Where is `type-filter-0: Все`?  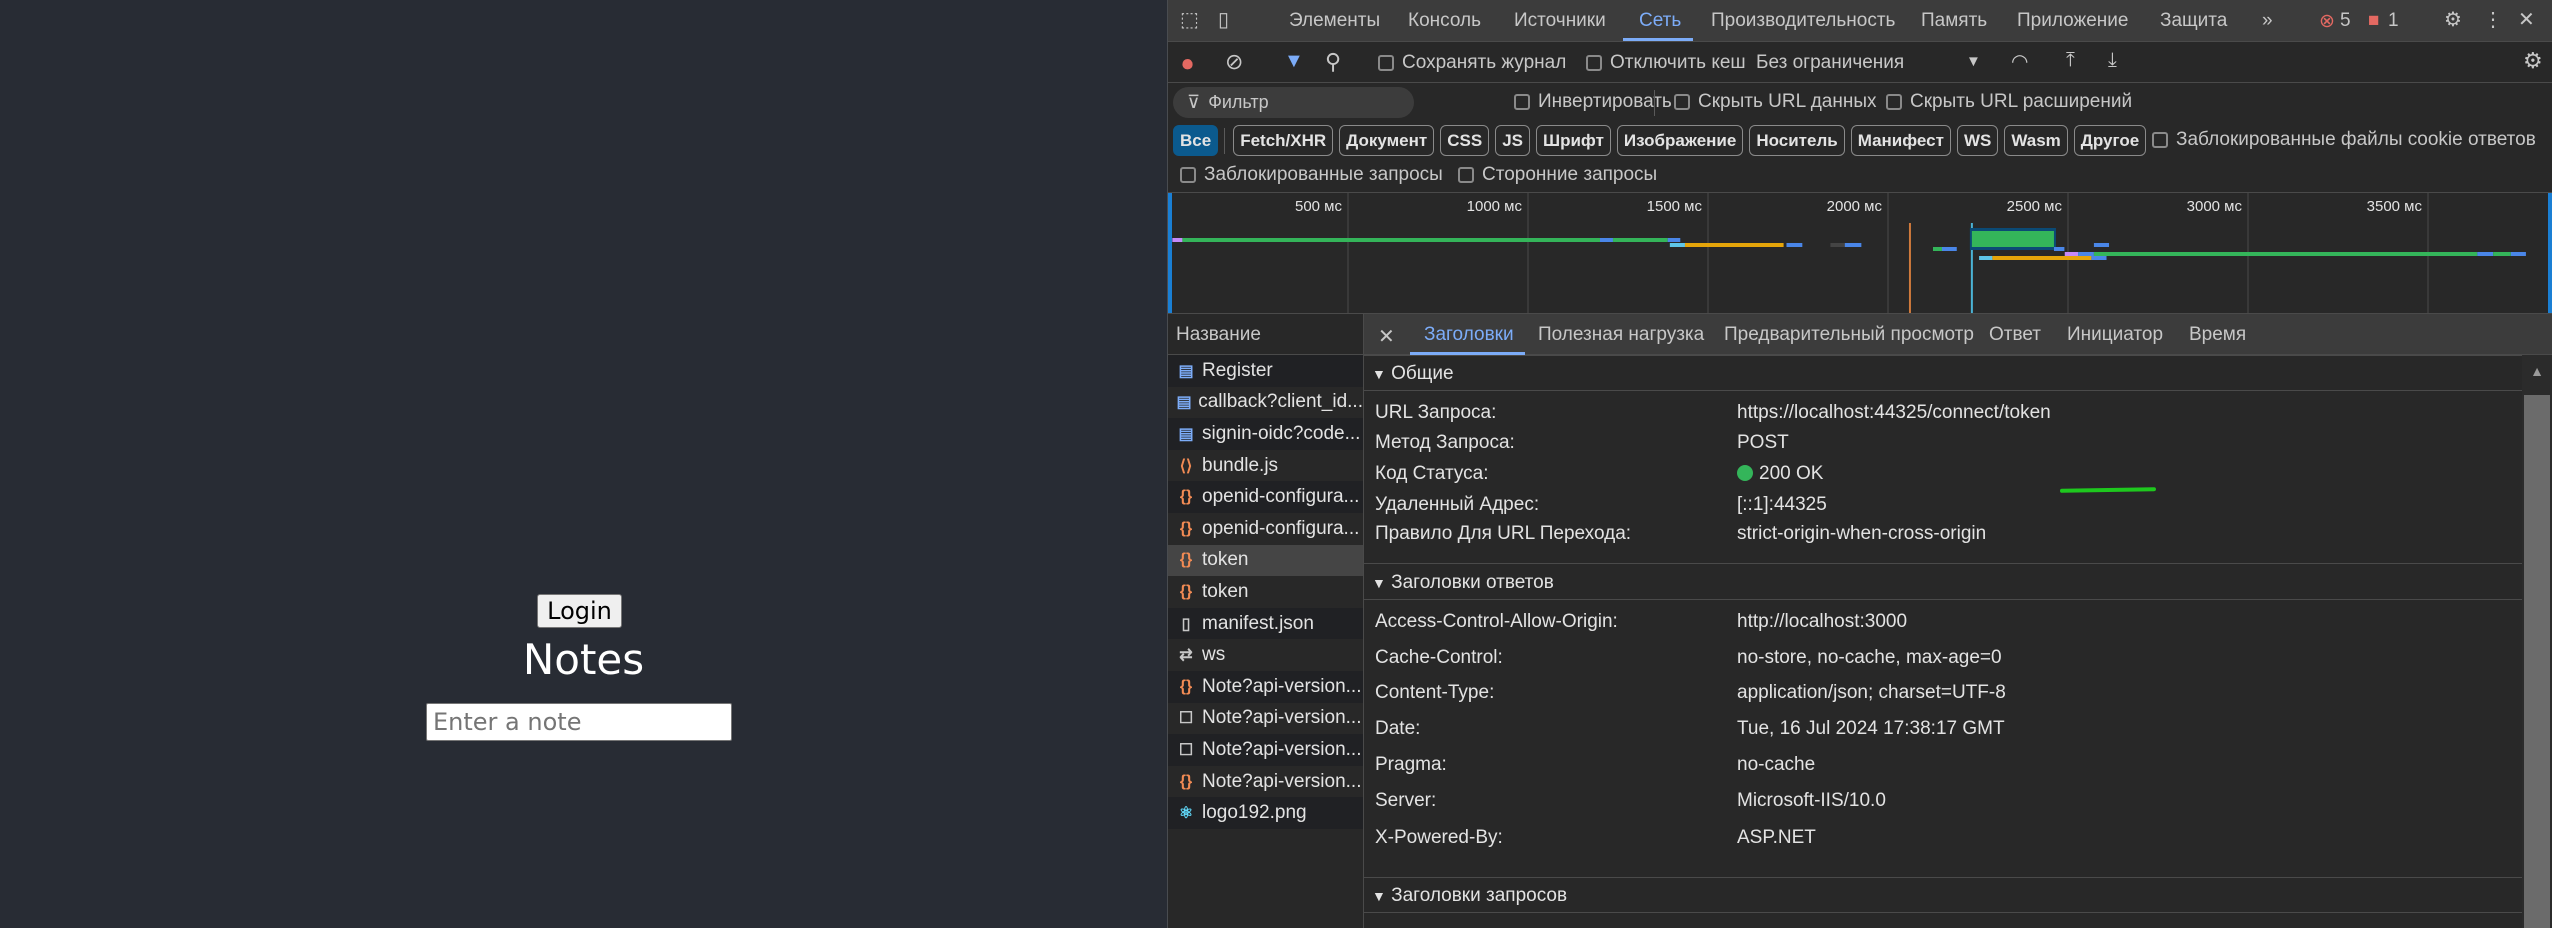
type-filter-0: Все is located at coordinates (1196, 140).